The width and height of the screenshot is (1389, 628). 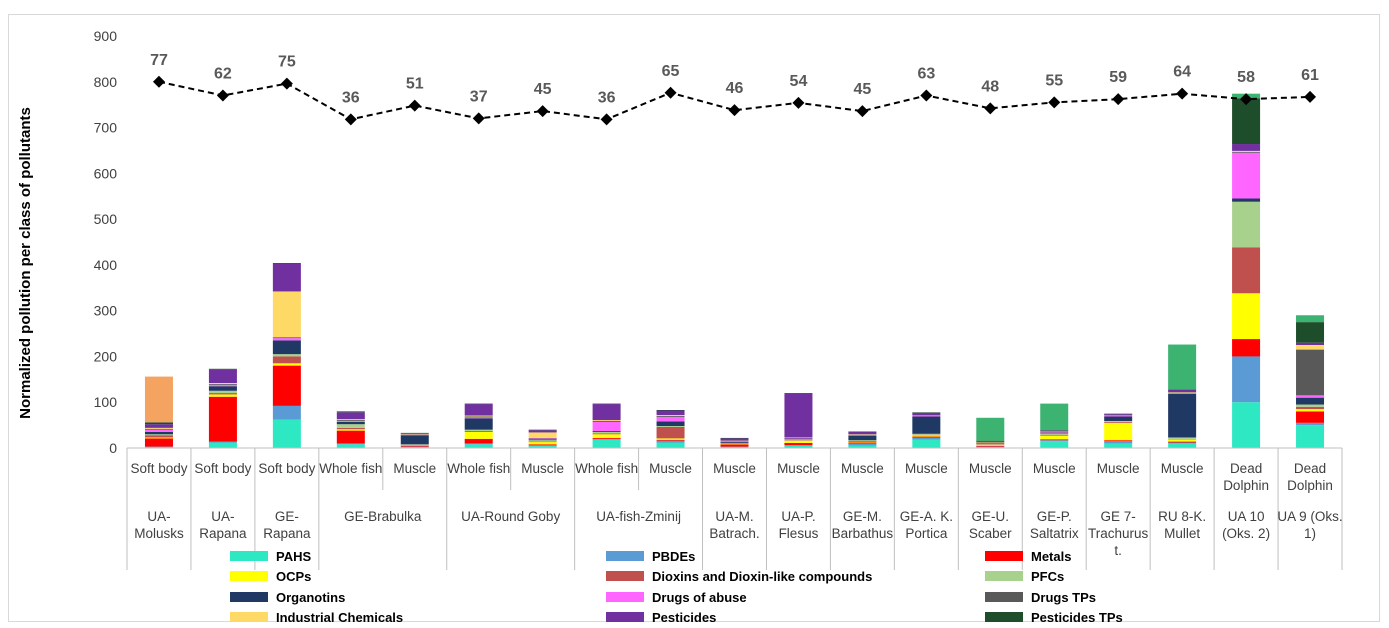 What do you see at coordinates (106, 82) in the screenshot?
I see `y-tick-label: 800` at bounding box center [106, 82].